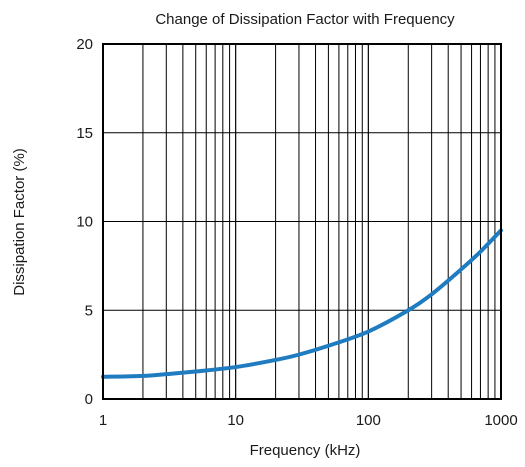  Describe the element at coordinates (89, 399) in the screenshot. I see `y-tick-label: 0` at that location.